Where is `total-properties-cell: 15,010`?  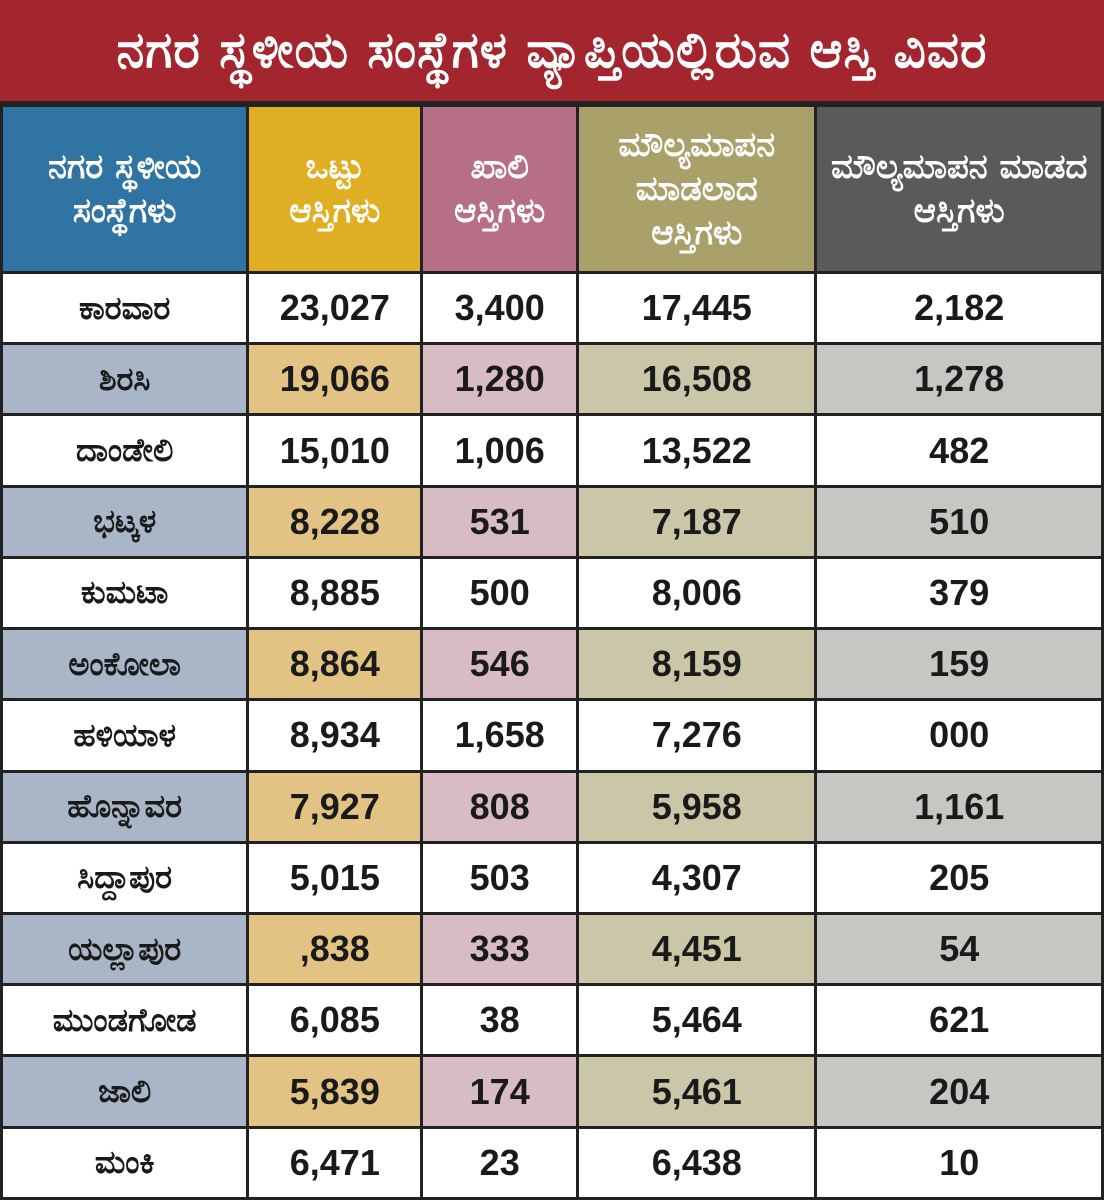 total-properties-cell: 15,010 is located at coordinates (335, 450).